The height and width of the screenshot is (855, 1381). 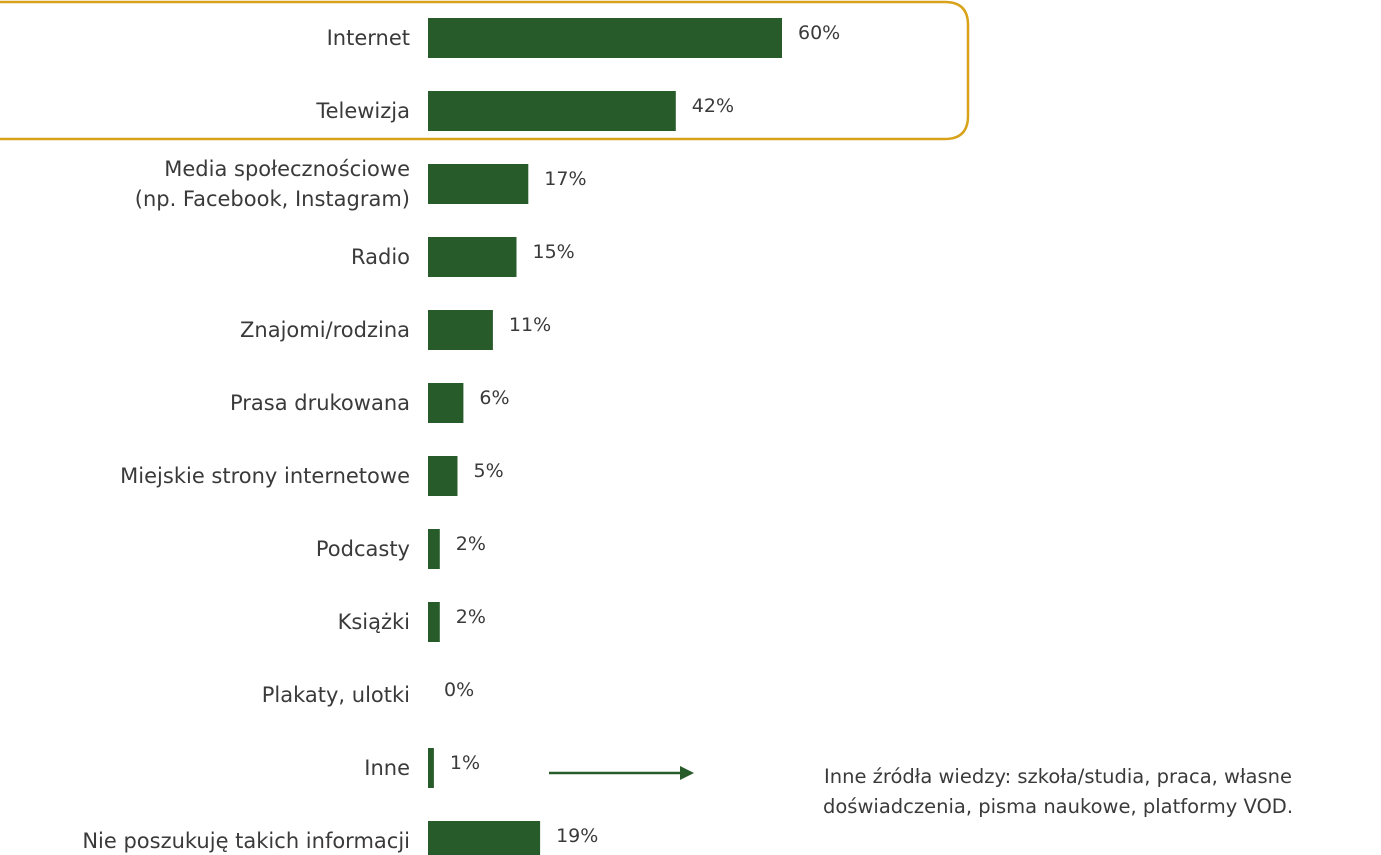 I want to click on value-label-2: 17%, so click(x=565, y=179).